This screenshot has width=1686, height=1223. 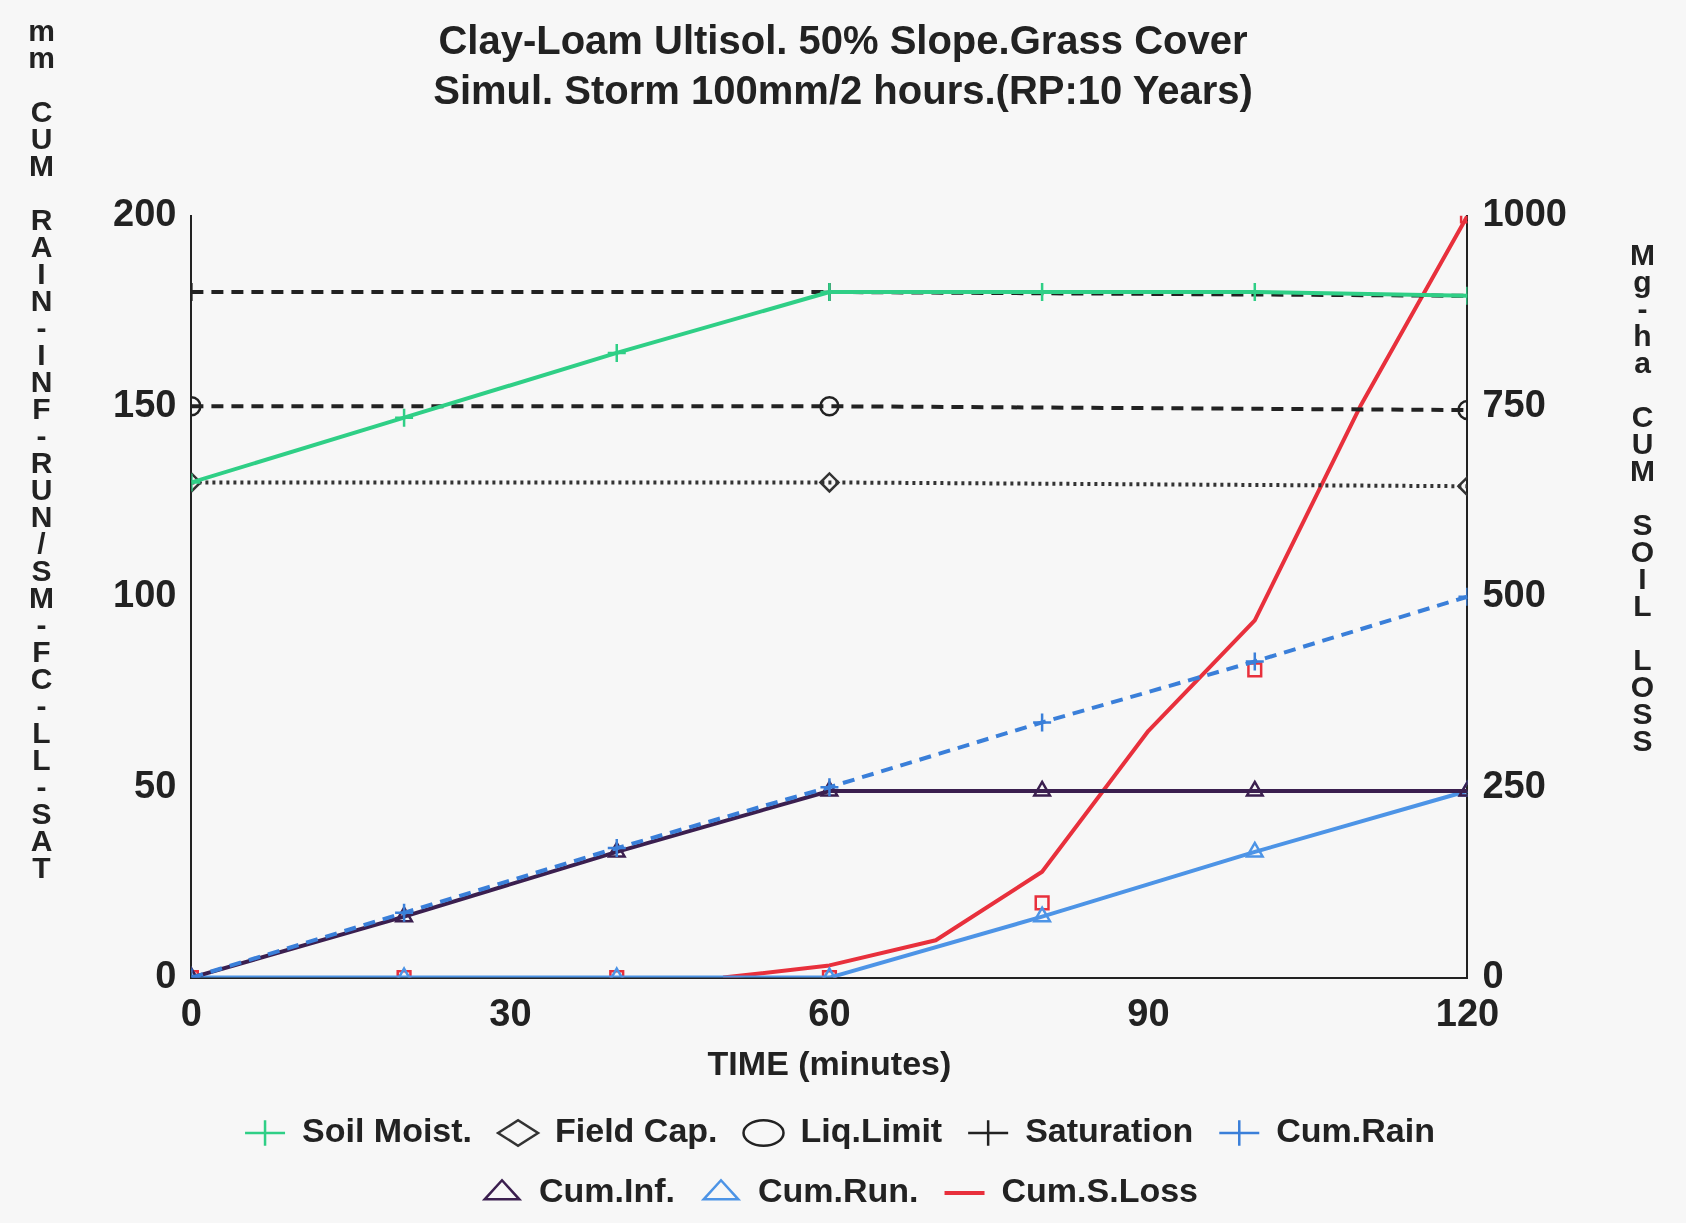 What do you see at coordinates (1099, 1190) in the screenshot?
I see `legend-label: Cum.S.Loss` at bounding box center [1099, 1190].